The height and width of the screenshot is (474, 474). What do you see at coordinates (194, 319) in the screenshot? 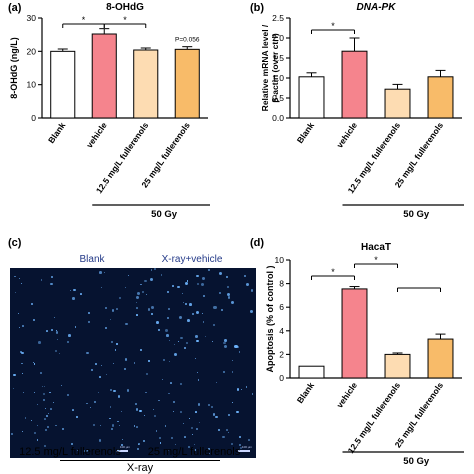
I see `micrograph-xray-vehicle: 100 μm` at bounding box center [194, 319].